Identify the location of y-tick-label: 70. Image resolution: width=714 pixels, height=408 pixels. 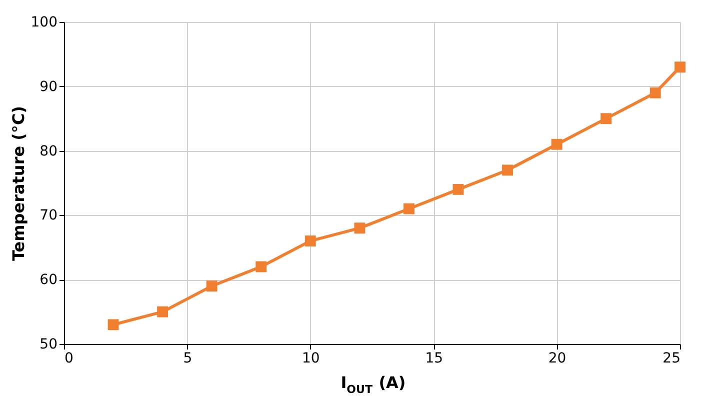
(49, 216).